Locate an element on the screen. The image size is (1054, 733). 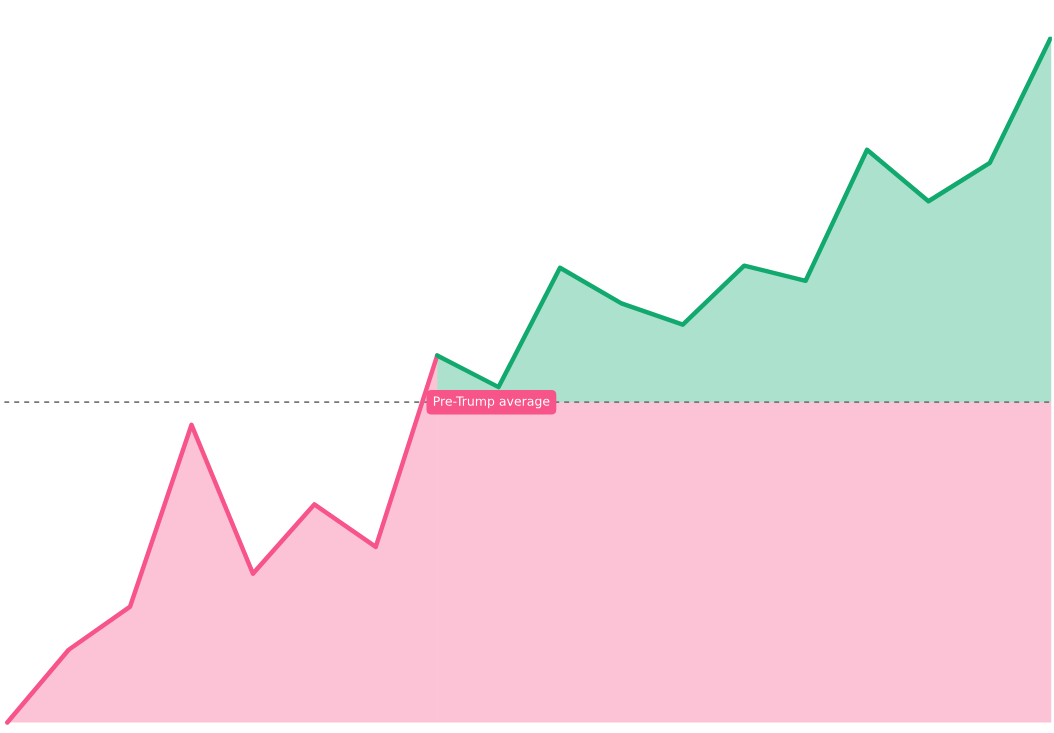
ref-line-label: Pre-Trump average is located at coordinates (491, 402).